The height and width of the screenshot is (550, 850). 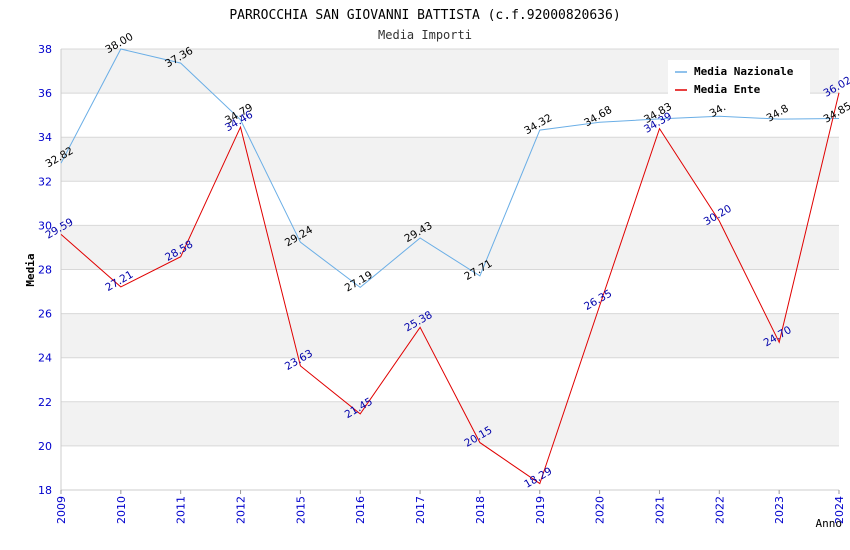 I want to click on y-tick-label: 18, so click(x=45, y=490).